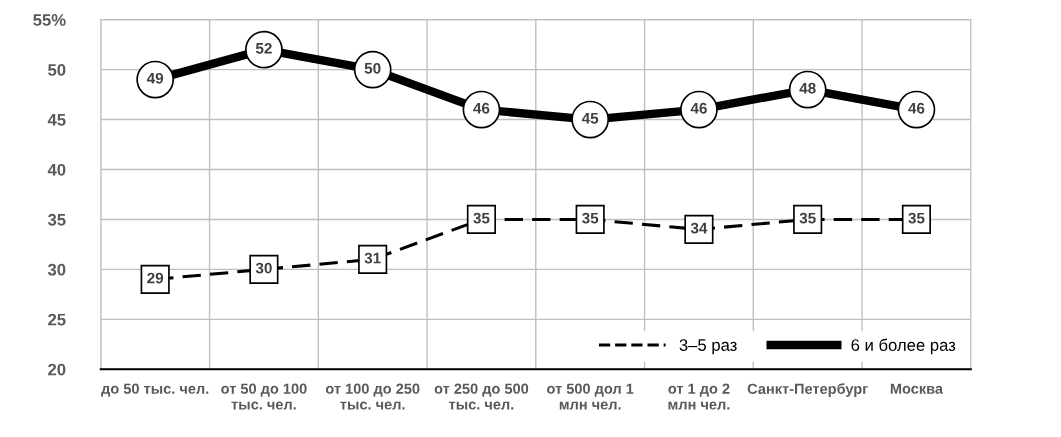 This screenshot has width=1061, height=437. What do you see at coordinates (481, 396) in the screenshot?
I see `x-tick-label: от 250 до 500 тыс. чел.` at bounding box center [481, 396].